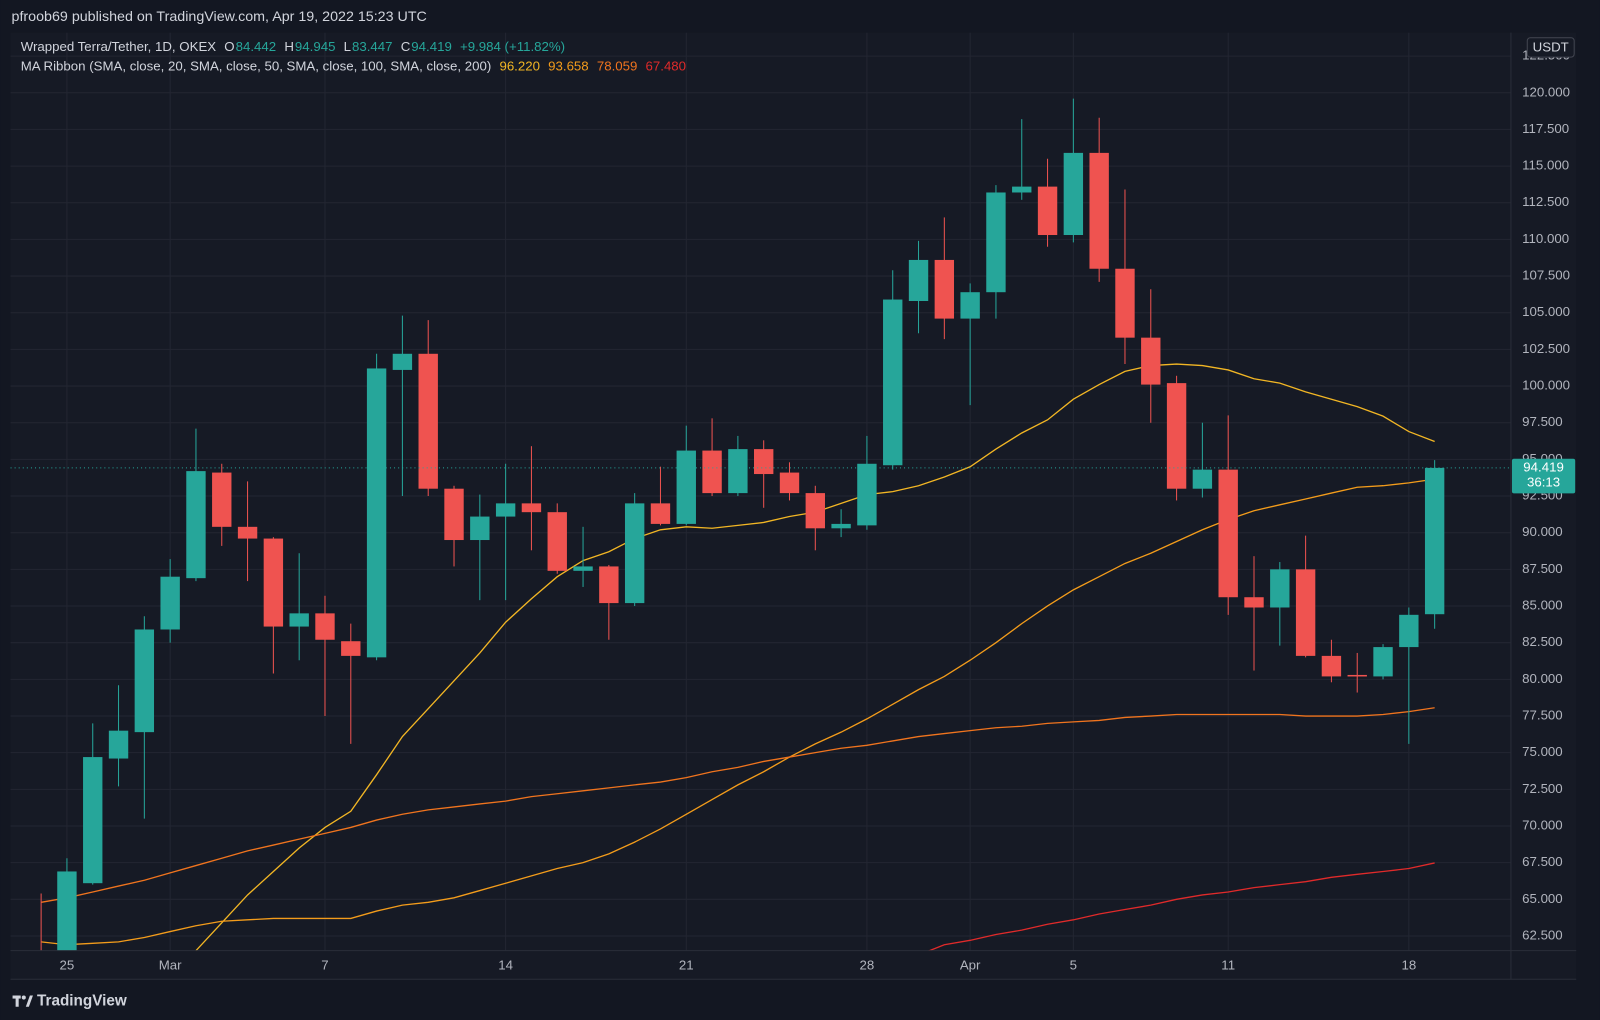 The image size is (1600, 1020). I want to click on y-tick-label: 70.000, so click(1542, 824).